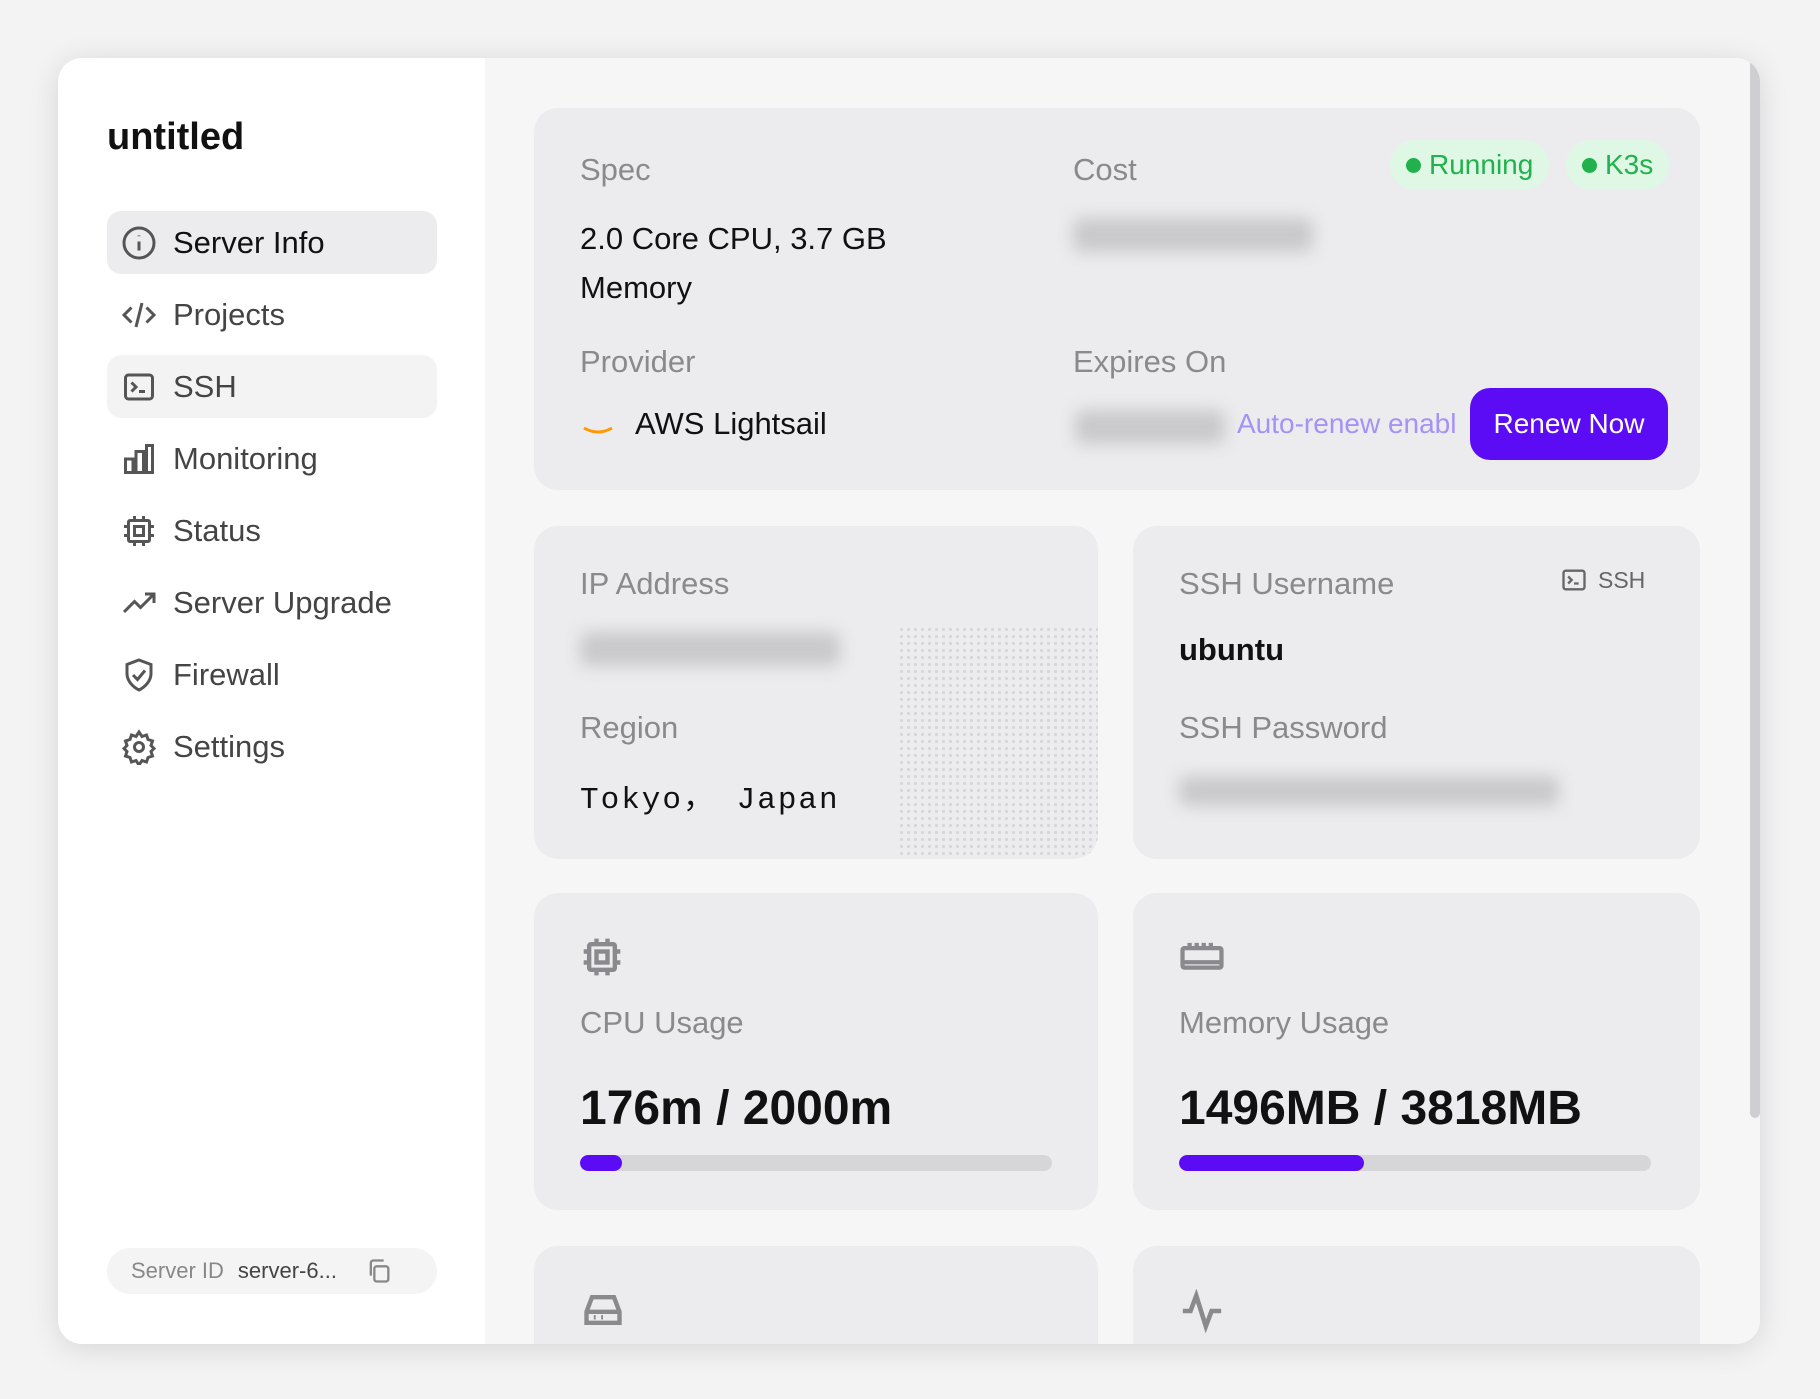  Describe the element at coordinates (710, 649) in the screenshot. I see `ip-address-redacted` at that location.